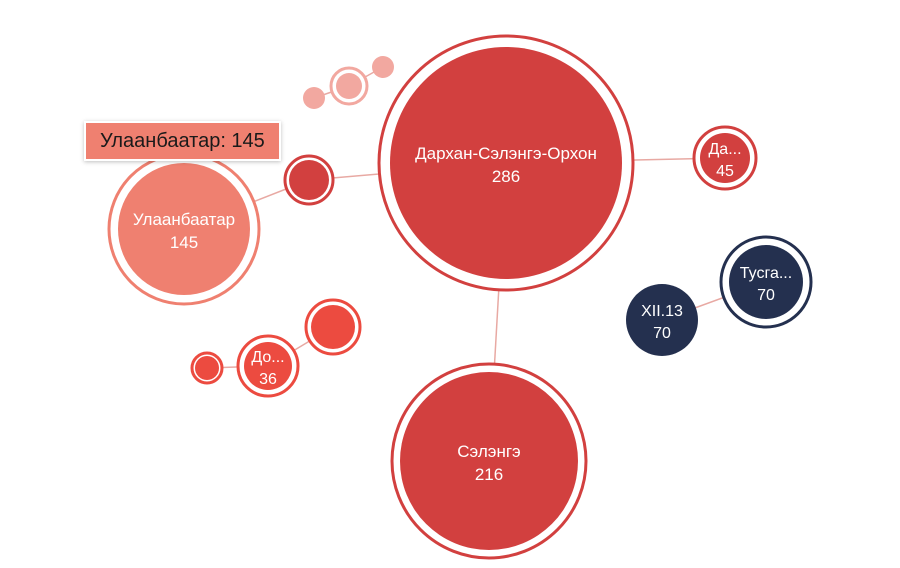 The height and width of the screenshot is (568, 900). I want to click on bubble-value-xii13: 70, so click(662, 333).